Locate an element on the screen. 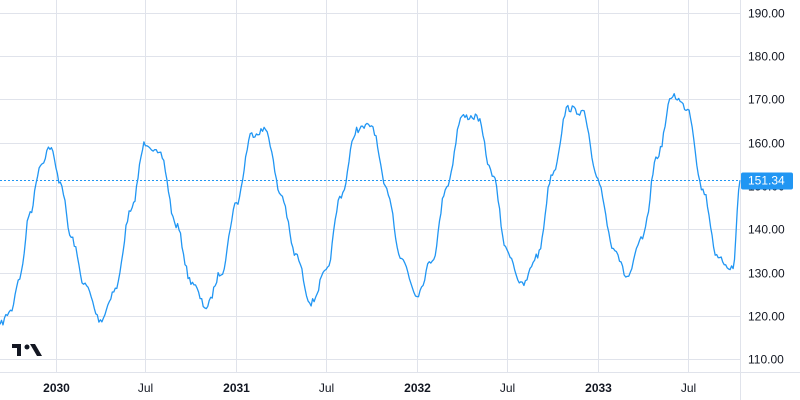 This screenshot has height=400, width=800. y-tick-label: 140.00 is located at coordinates (766, 230).